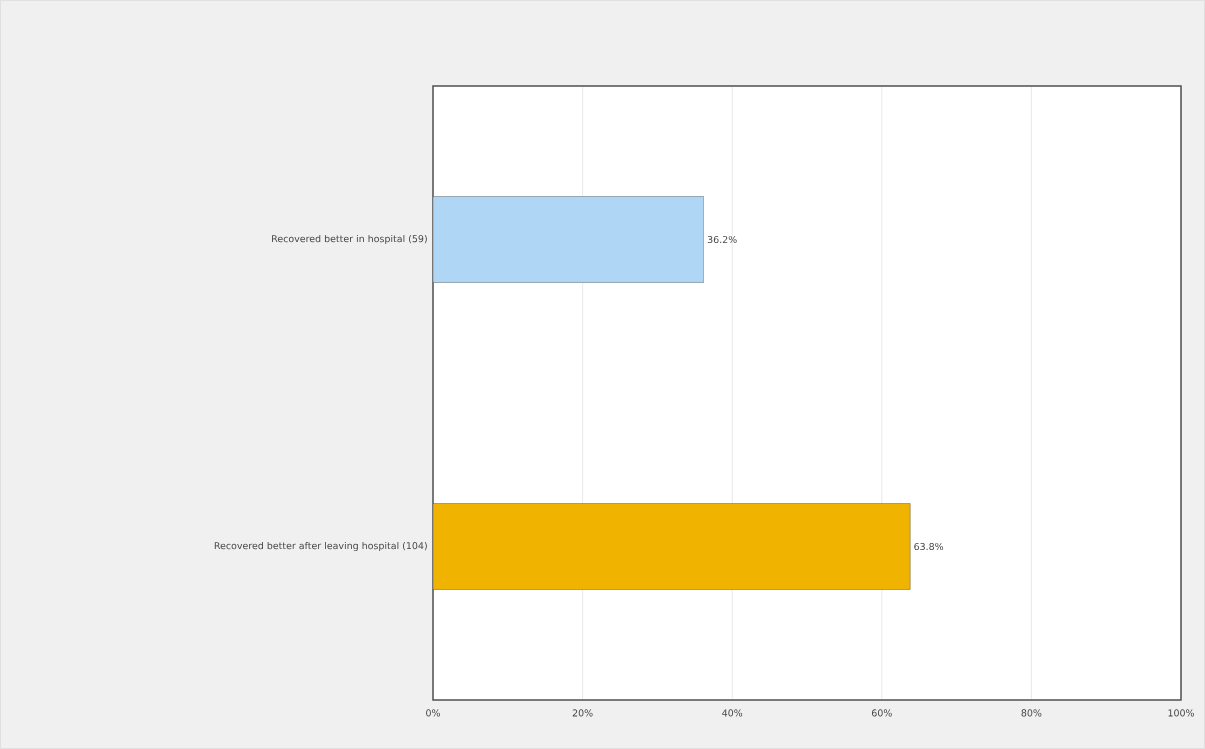 Image resolution: width=1205 pixels, height=749 pixels. Describe the element at coordinates (433, 713) in the screenshot. I see `x-tick-label: 0%` at that location.